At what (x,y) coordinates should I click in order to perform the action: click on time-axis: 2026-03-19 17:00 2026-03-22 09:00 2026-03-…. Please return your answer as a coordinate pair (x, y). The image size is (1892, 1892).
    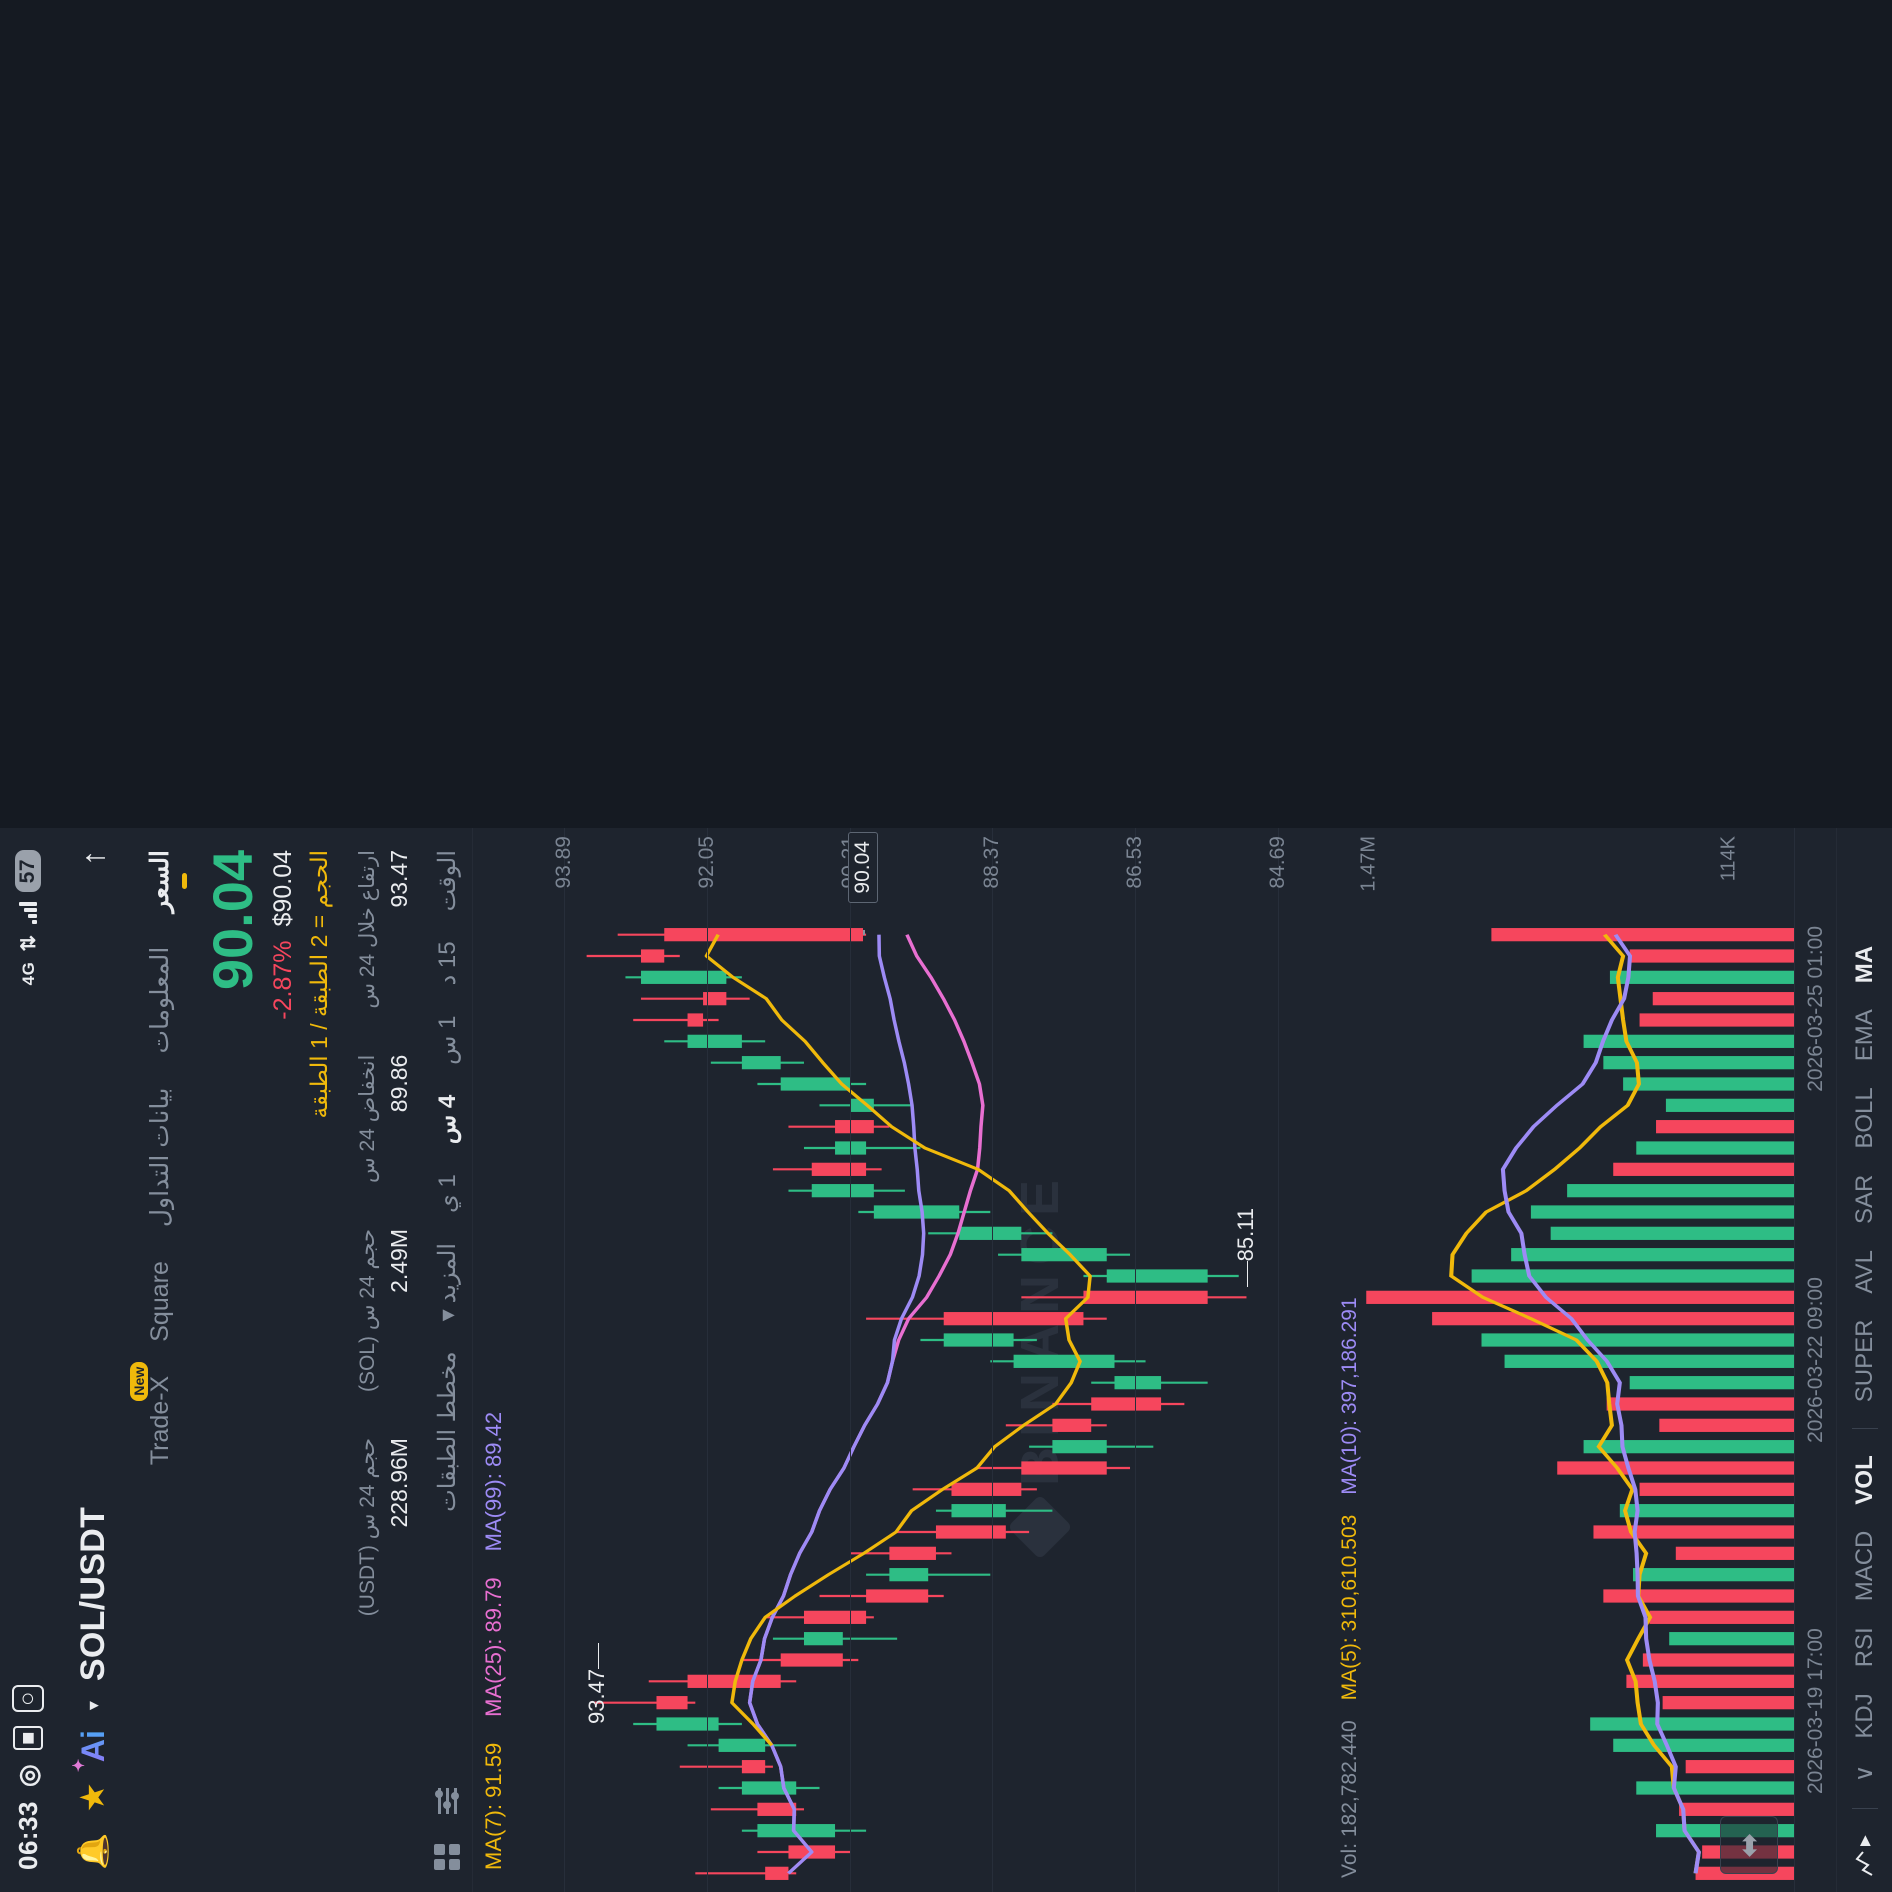
    Looking at the image, I should click on (1815, 1360).